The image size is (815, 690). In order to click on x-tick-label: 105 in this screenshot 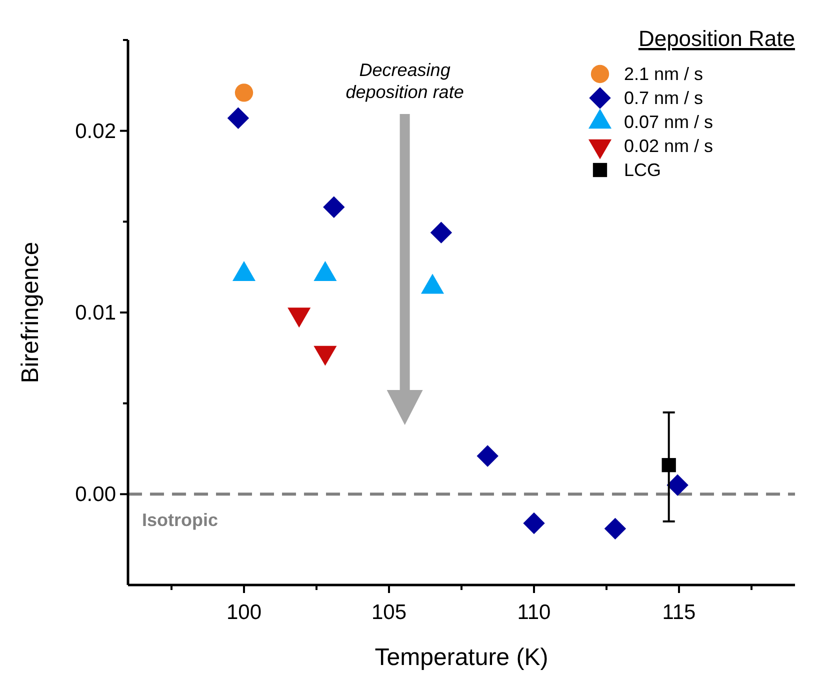, I will do `click(389, 612)`.